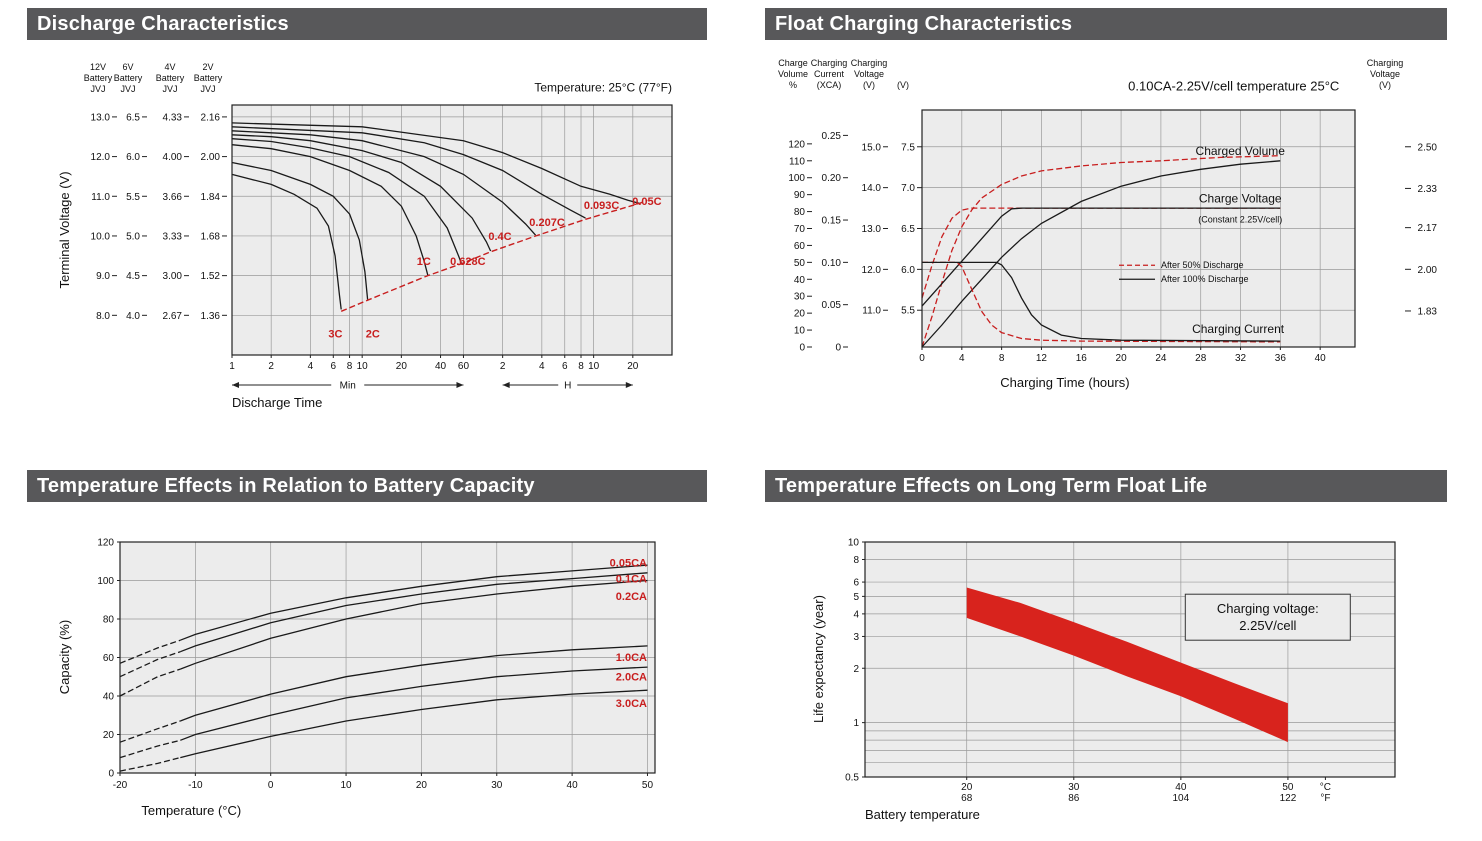 This screenshot has width=1482, height=841. What do you see at coordinates (856, 723) in the screenshot?
I see `y-tick-label: 1` at bounding box center [856, 723].